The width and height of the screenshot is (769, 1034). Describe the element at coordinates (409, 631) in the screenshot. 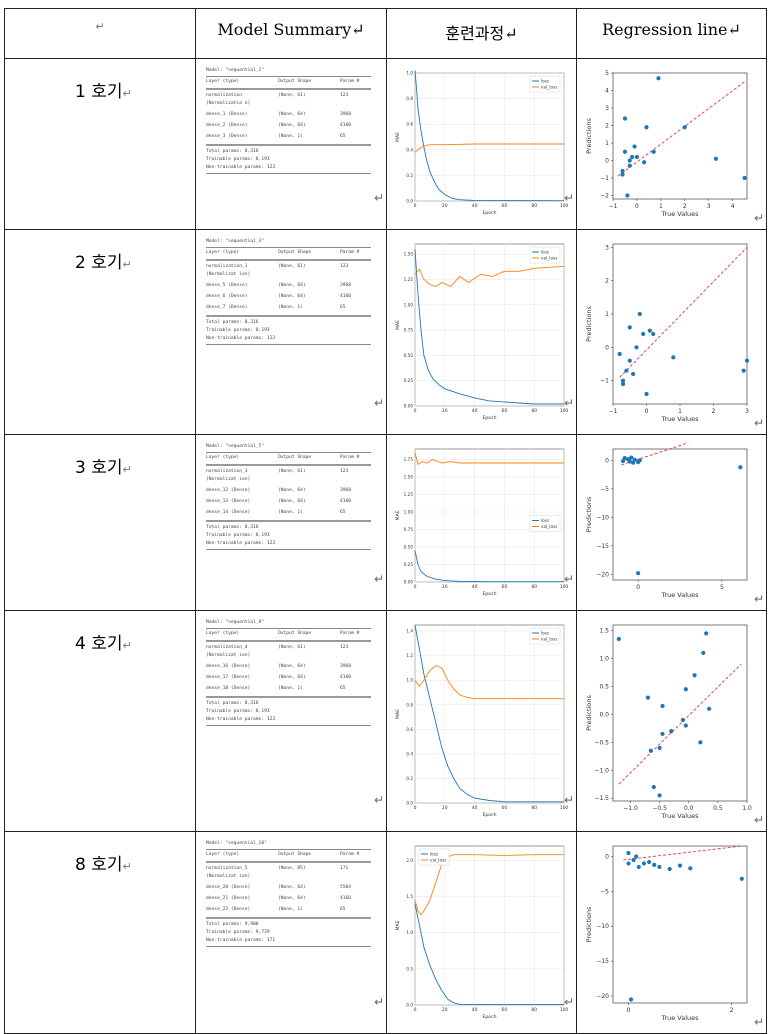

I see `y-tick-label: 1.4` at that location.